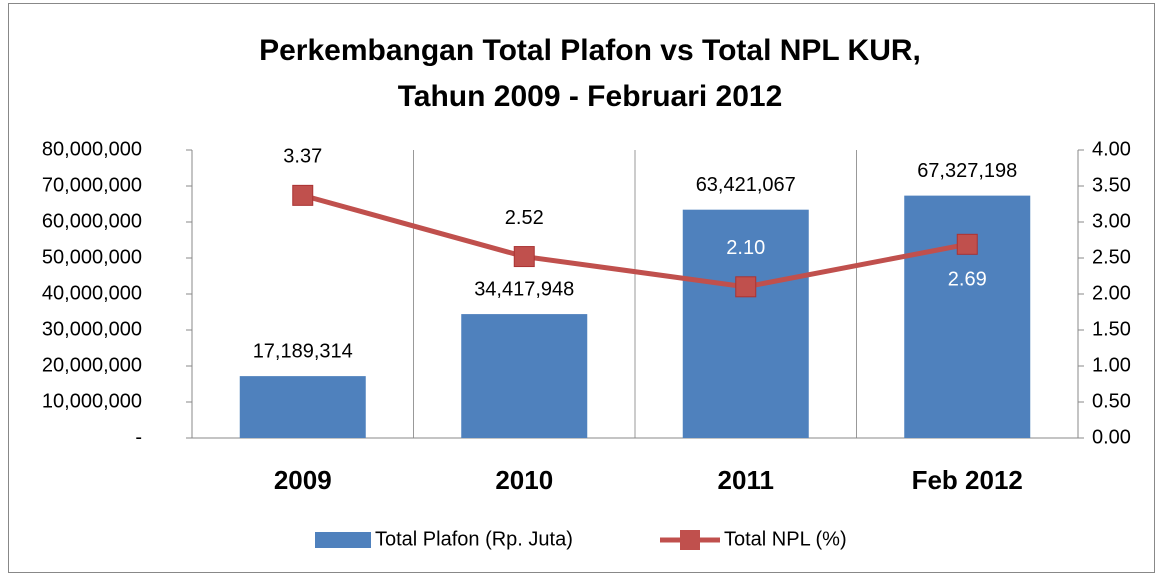 This screenshot has height=574, width=1157. Describe the element at coordinates (746, 480) in the screenshot. I see `x-tick-label: 2011` at that location.